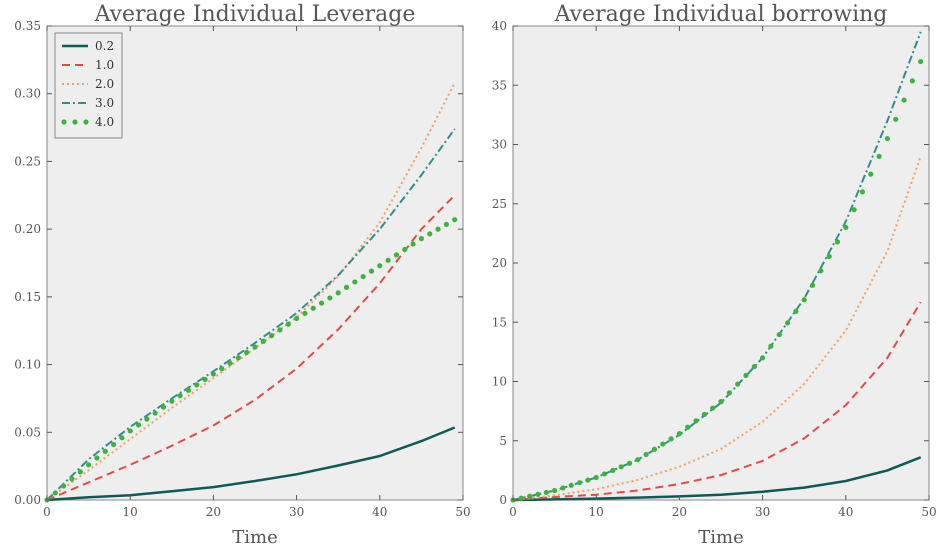 This screenshot has height=549, width=939. What do you see at coordinates (104, 46) in the screenshot?
I see `legend-label-0: 0.2` at bounding box center [104, 46].